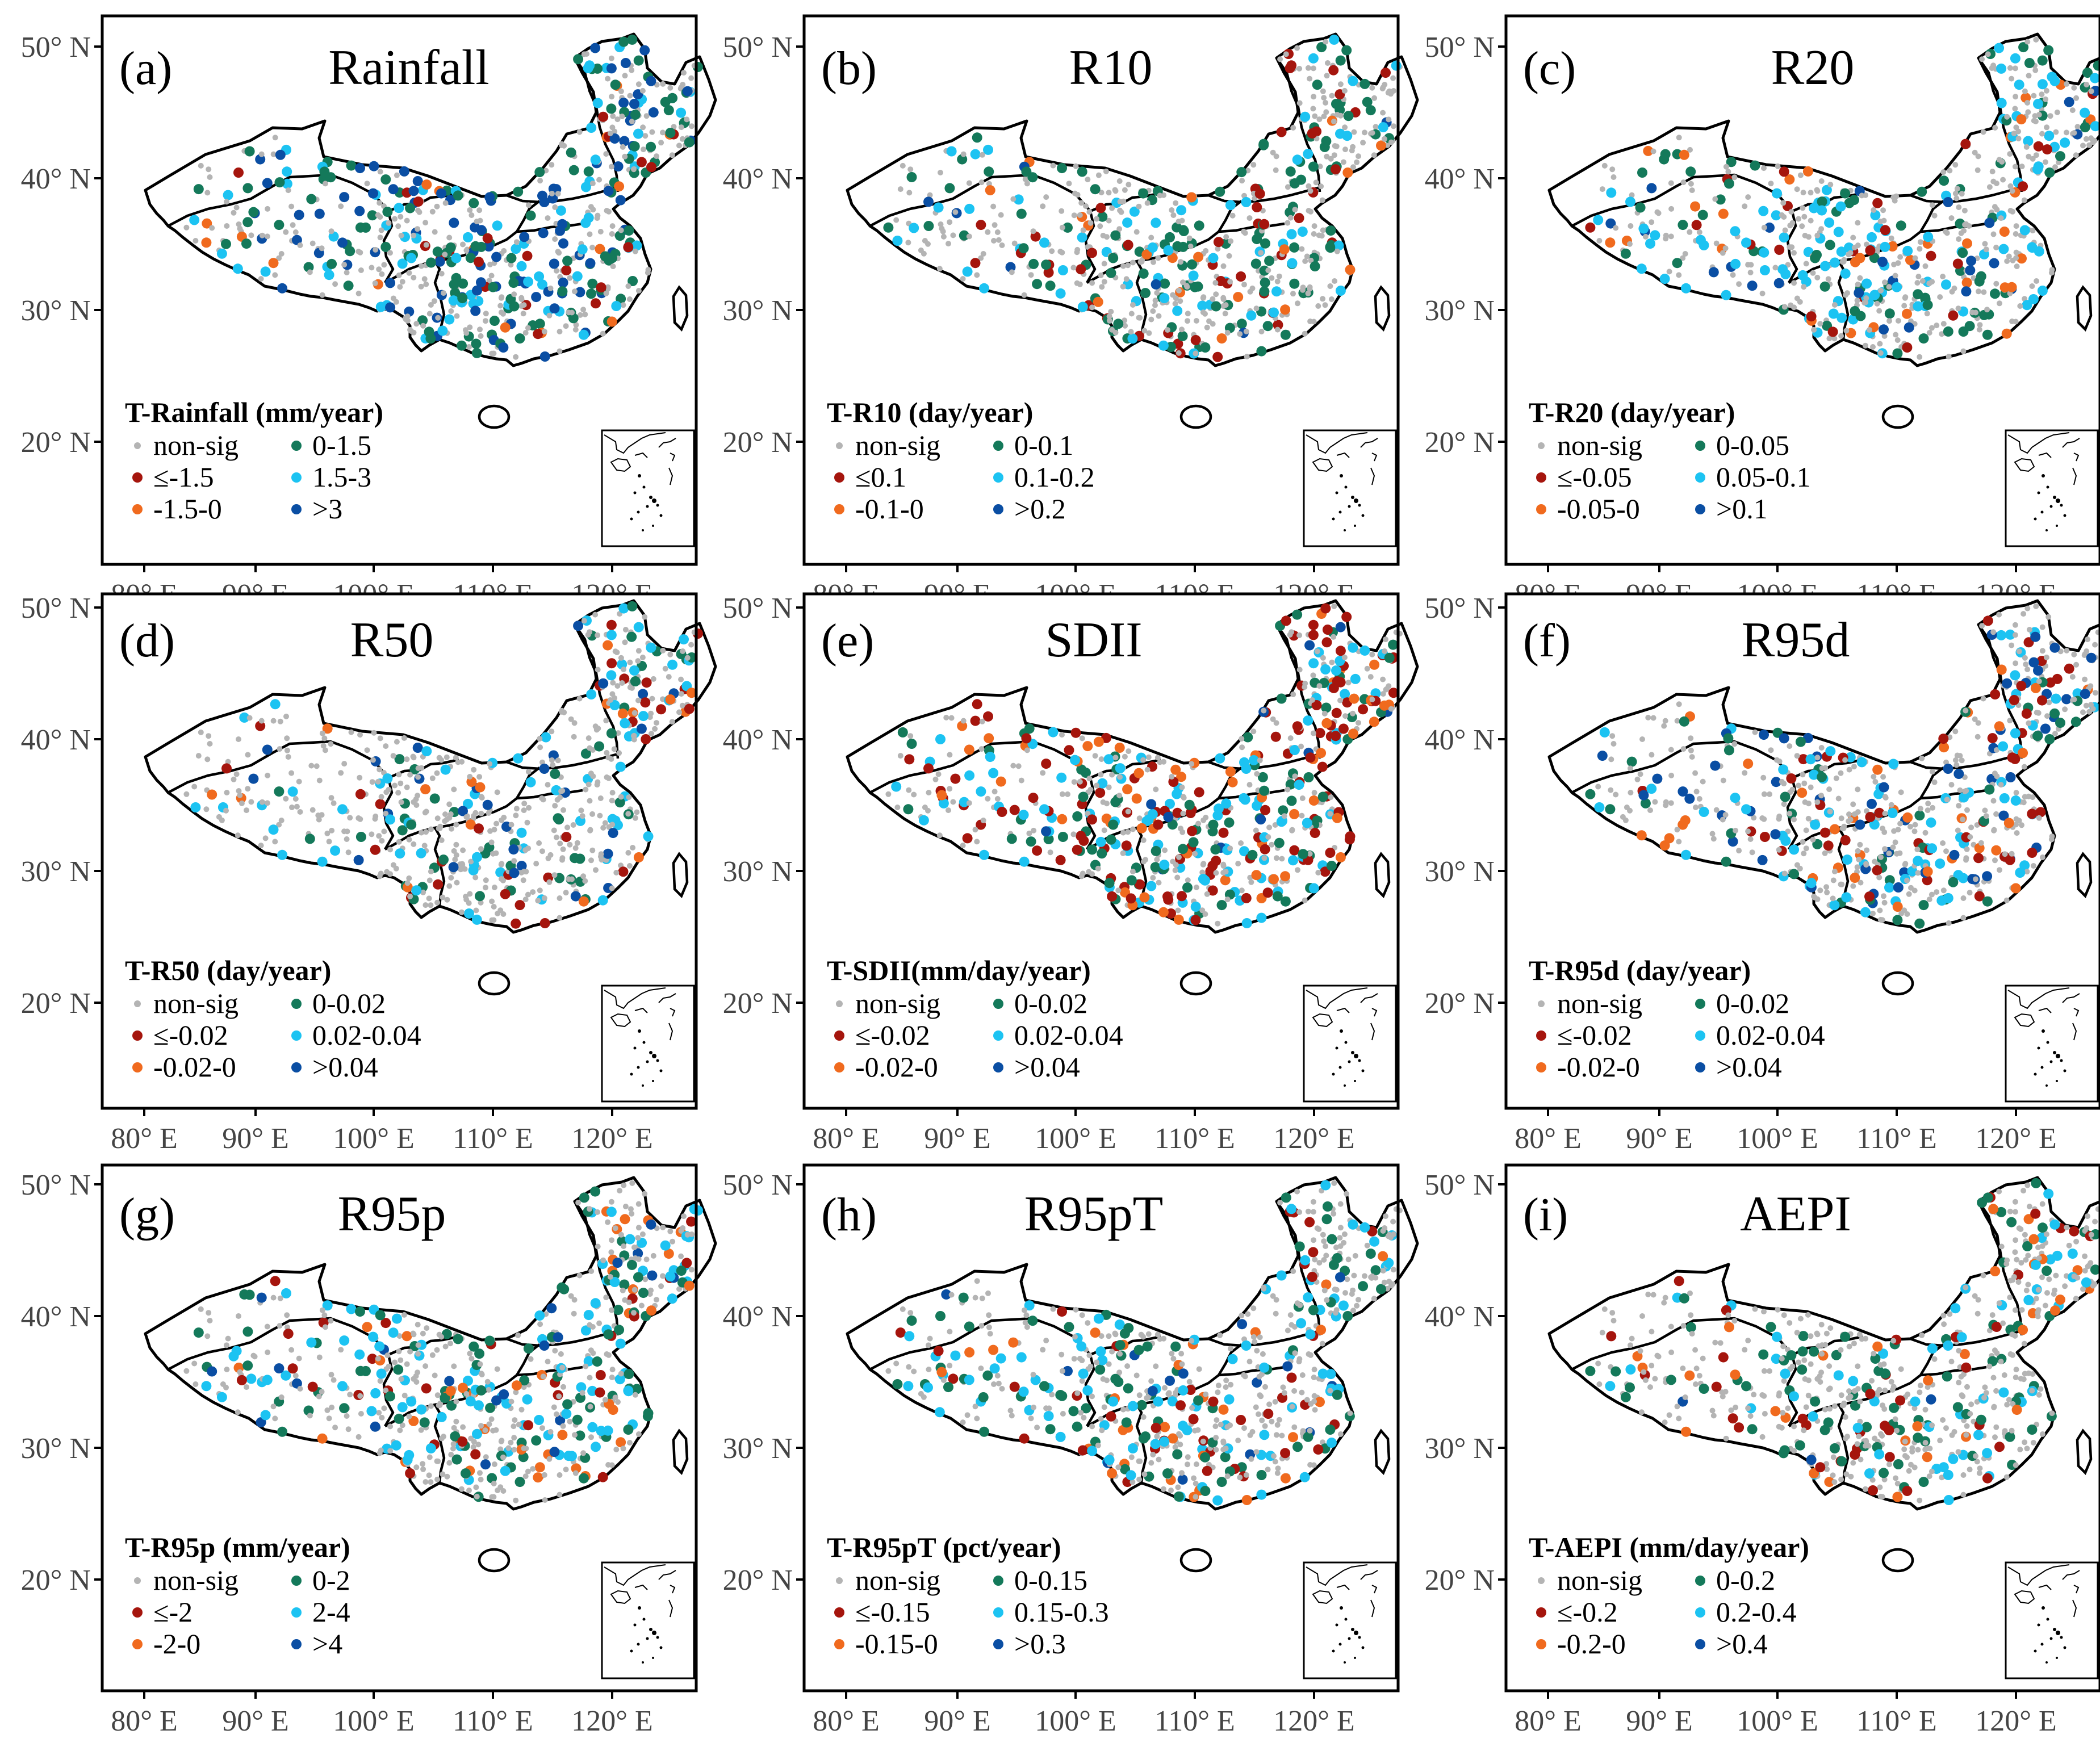  Describe the element at coordinates (56, 1185) in the screenshot. I see `y-tick-label: 50° N` at that location.